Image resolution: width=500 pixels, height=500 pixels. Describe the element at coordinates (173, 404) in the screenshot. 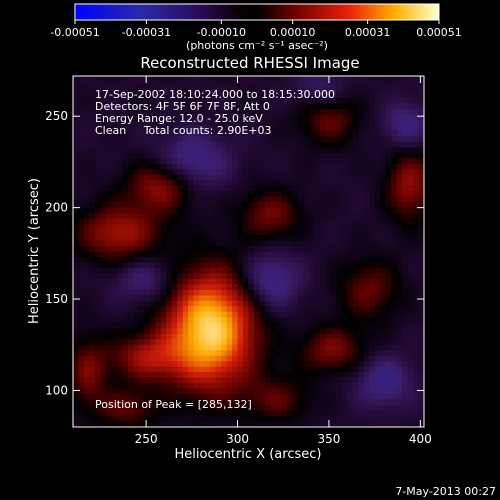

I see `peak-position-label: Position of Peak = [285,132]` at that location.